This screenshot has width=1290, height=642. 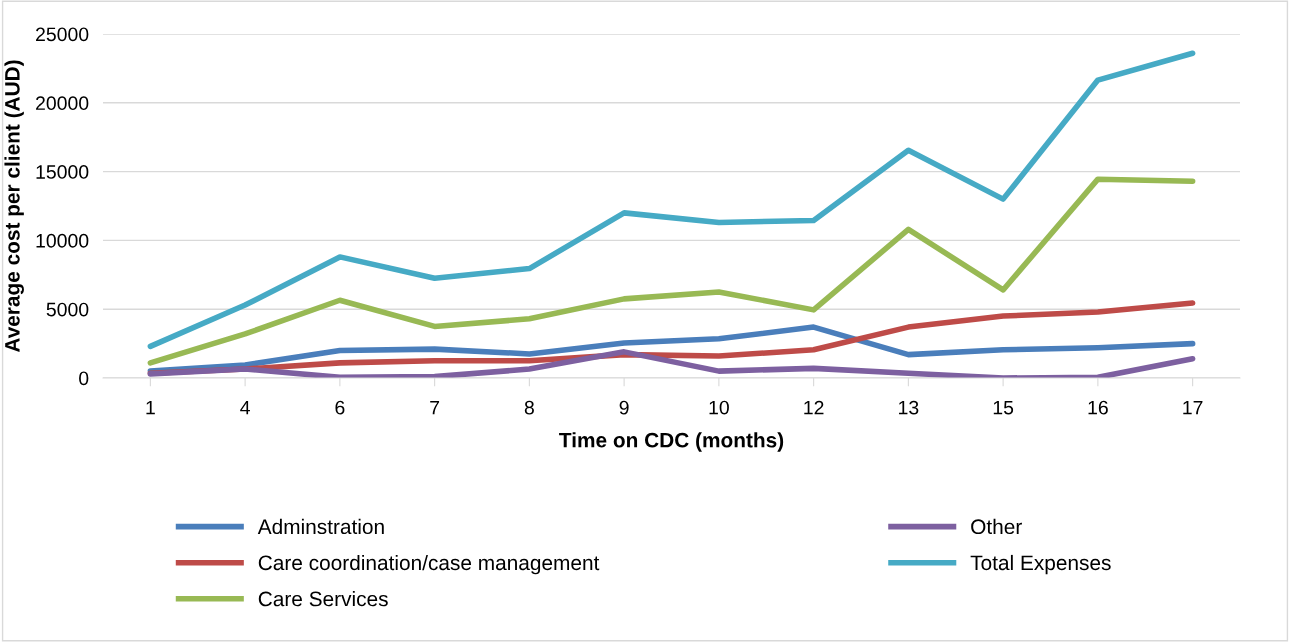 I want to click on x-tick-label: 1, so click(x=150, y=407).